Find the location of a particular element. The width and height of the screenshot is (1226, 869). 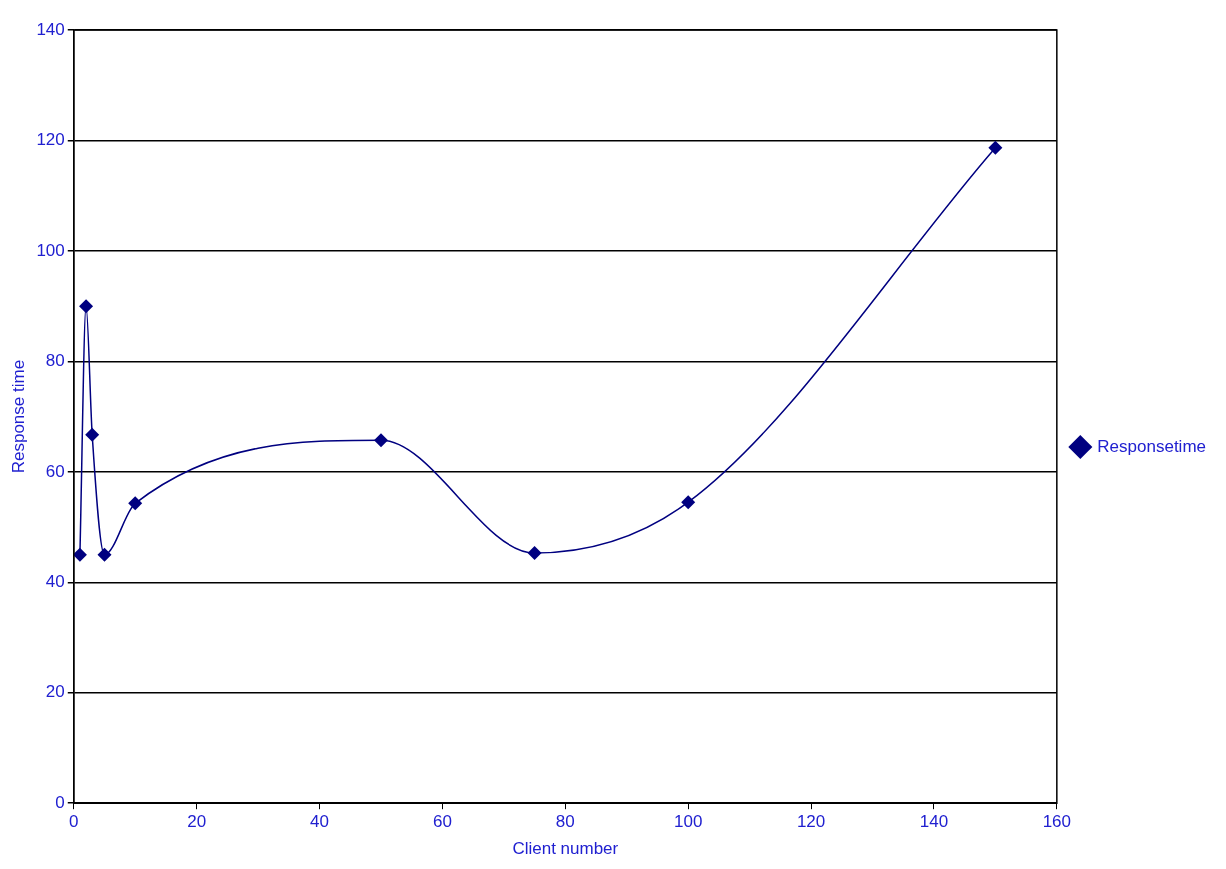

y-tick-label: 120 is located at coordinates (50, 140).